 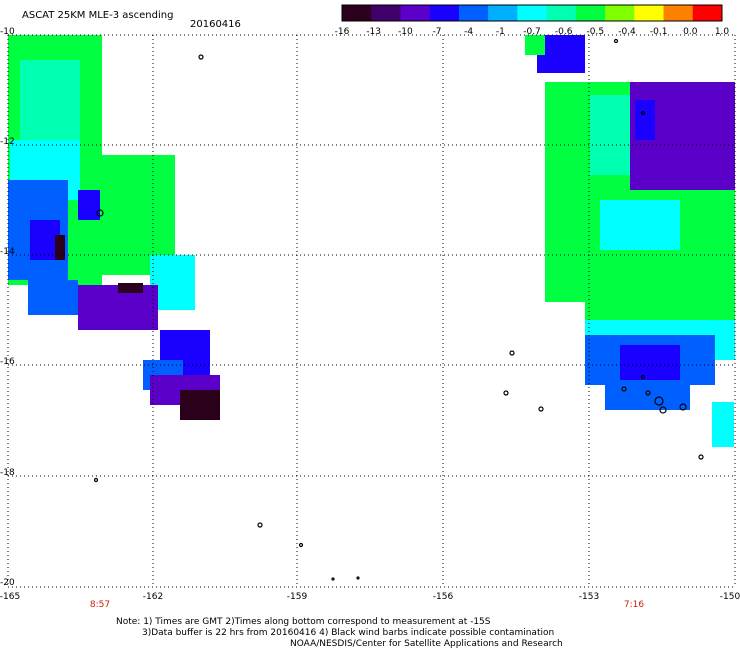 I want to click on colorbar-tick-label: -13, so click(x=374, y=32).